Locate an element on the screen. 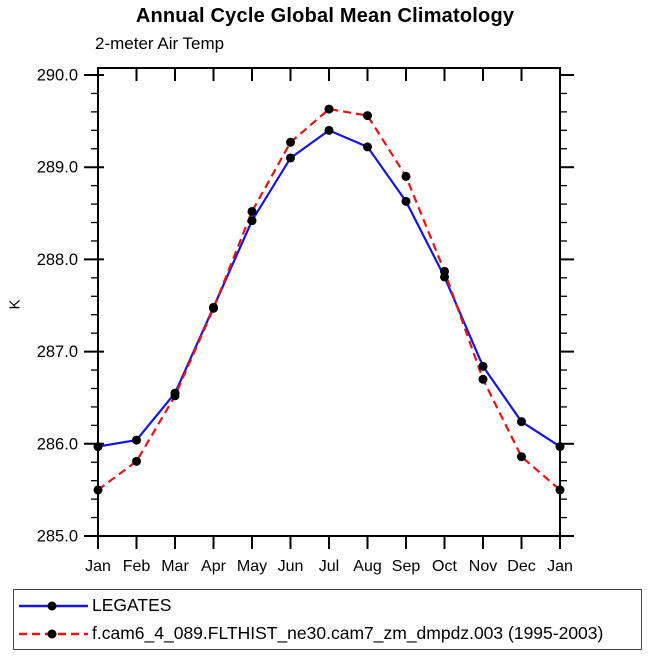  x-tick-label: Nov is located at coordinates (483, 566).